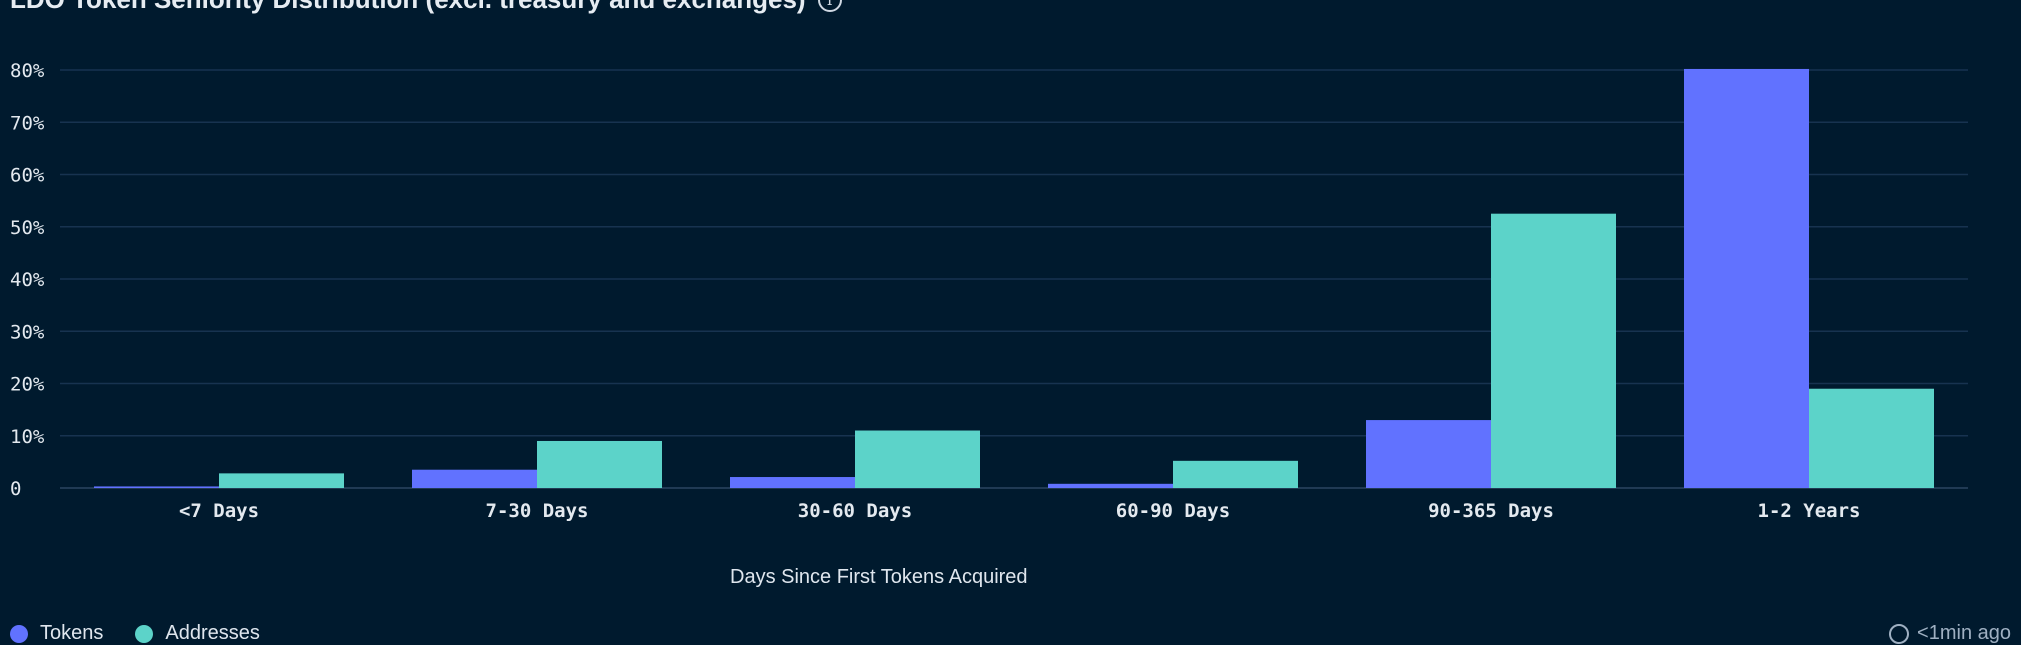 The image size is (2021, 645). Describe the element at coordinates (27, 71) in the screenshot. I see `y-tick-label: 80%` at that location.